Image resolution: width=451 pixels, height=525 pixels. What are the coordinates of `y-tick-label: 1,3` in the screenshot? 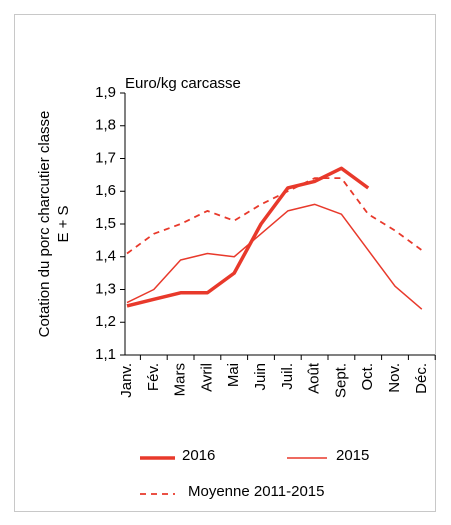 It's located at (105, 288).